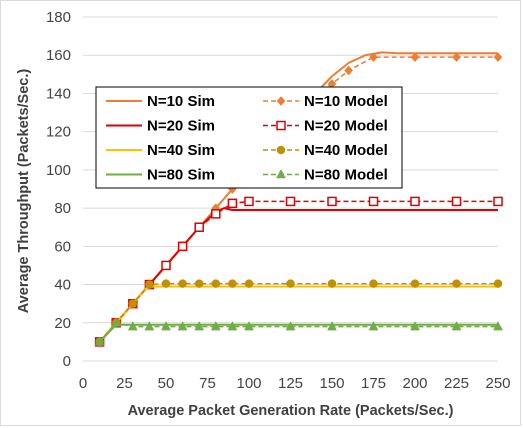 Image resolution: width=523 pixels, height=428 pixels. What do you see at coordinates (62, 208) in the screenshot?
I see `y-tick-label: 80` at bounding box center [62, 208].